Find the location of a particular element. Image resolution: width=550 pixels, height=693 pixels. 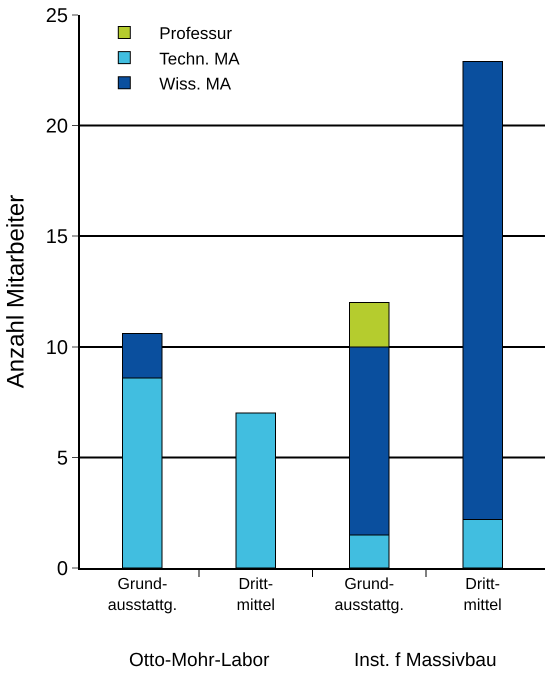

y-tick-label: 10 is located at coordinates (57, 347).